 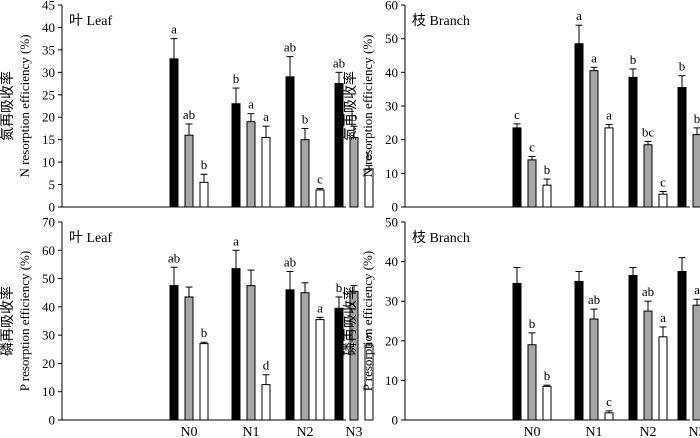 What do you see at coordinates (367, 321) in the screenshot?
I see `y-axis-label-en: P resorption efficiency (%)` at bounding box center [367, 321].